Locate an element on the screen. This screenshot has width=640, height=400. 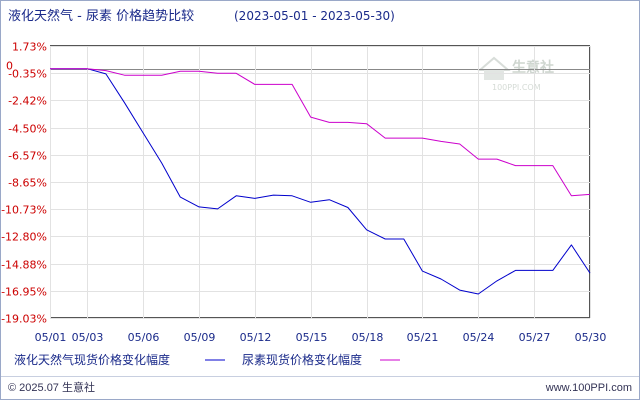
x-tick-label: 05/30 is located at coordinates (591, 337).